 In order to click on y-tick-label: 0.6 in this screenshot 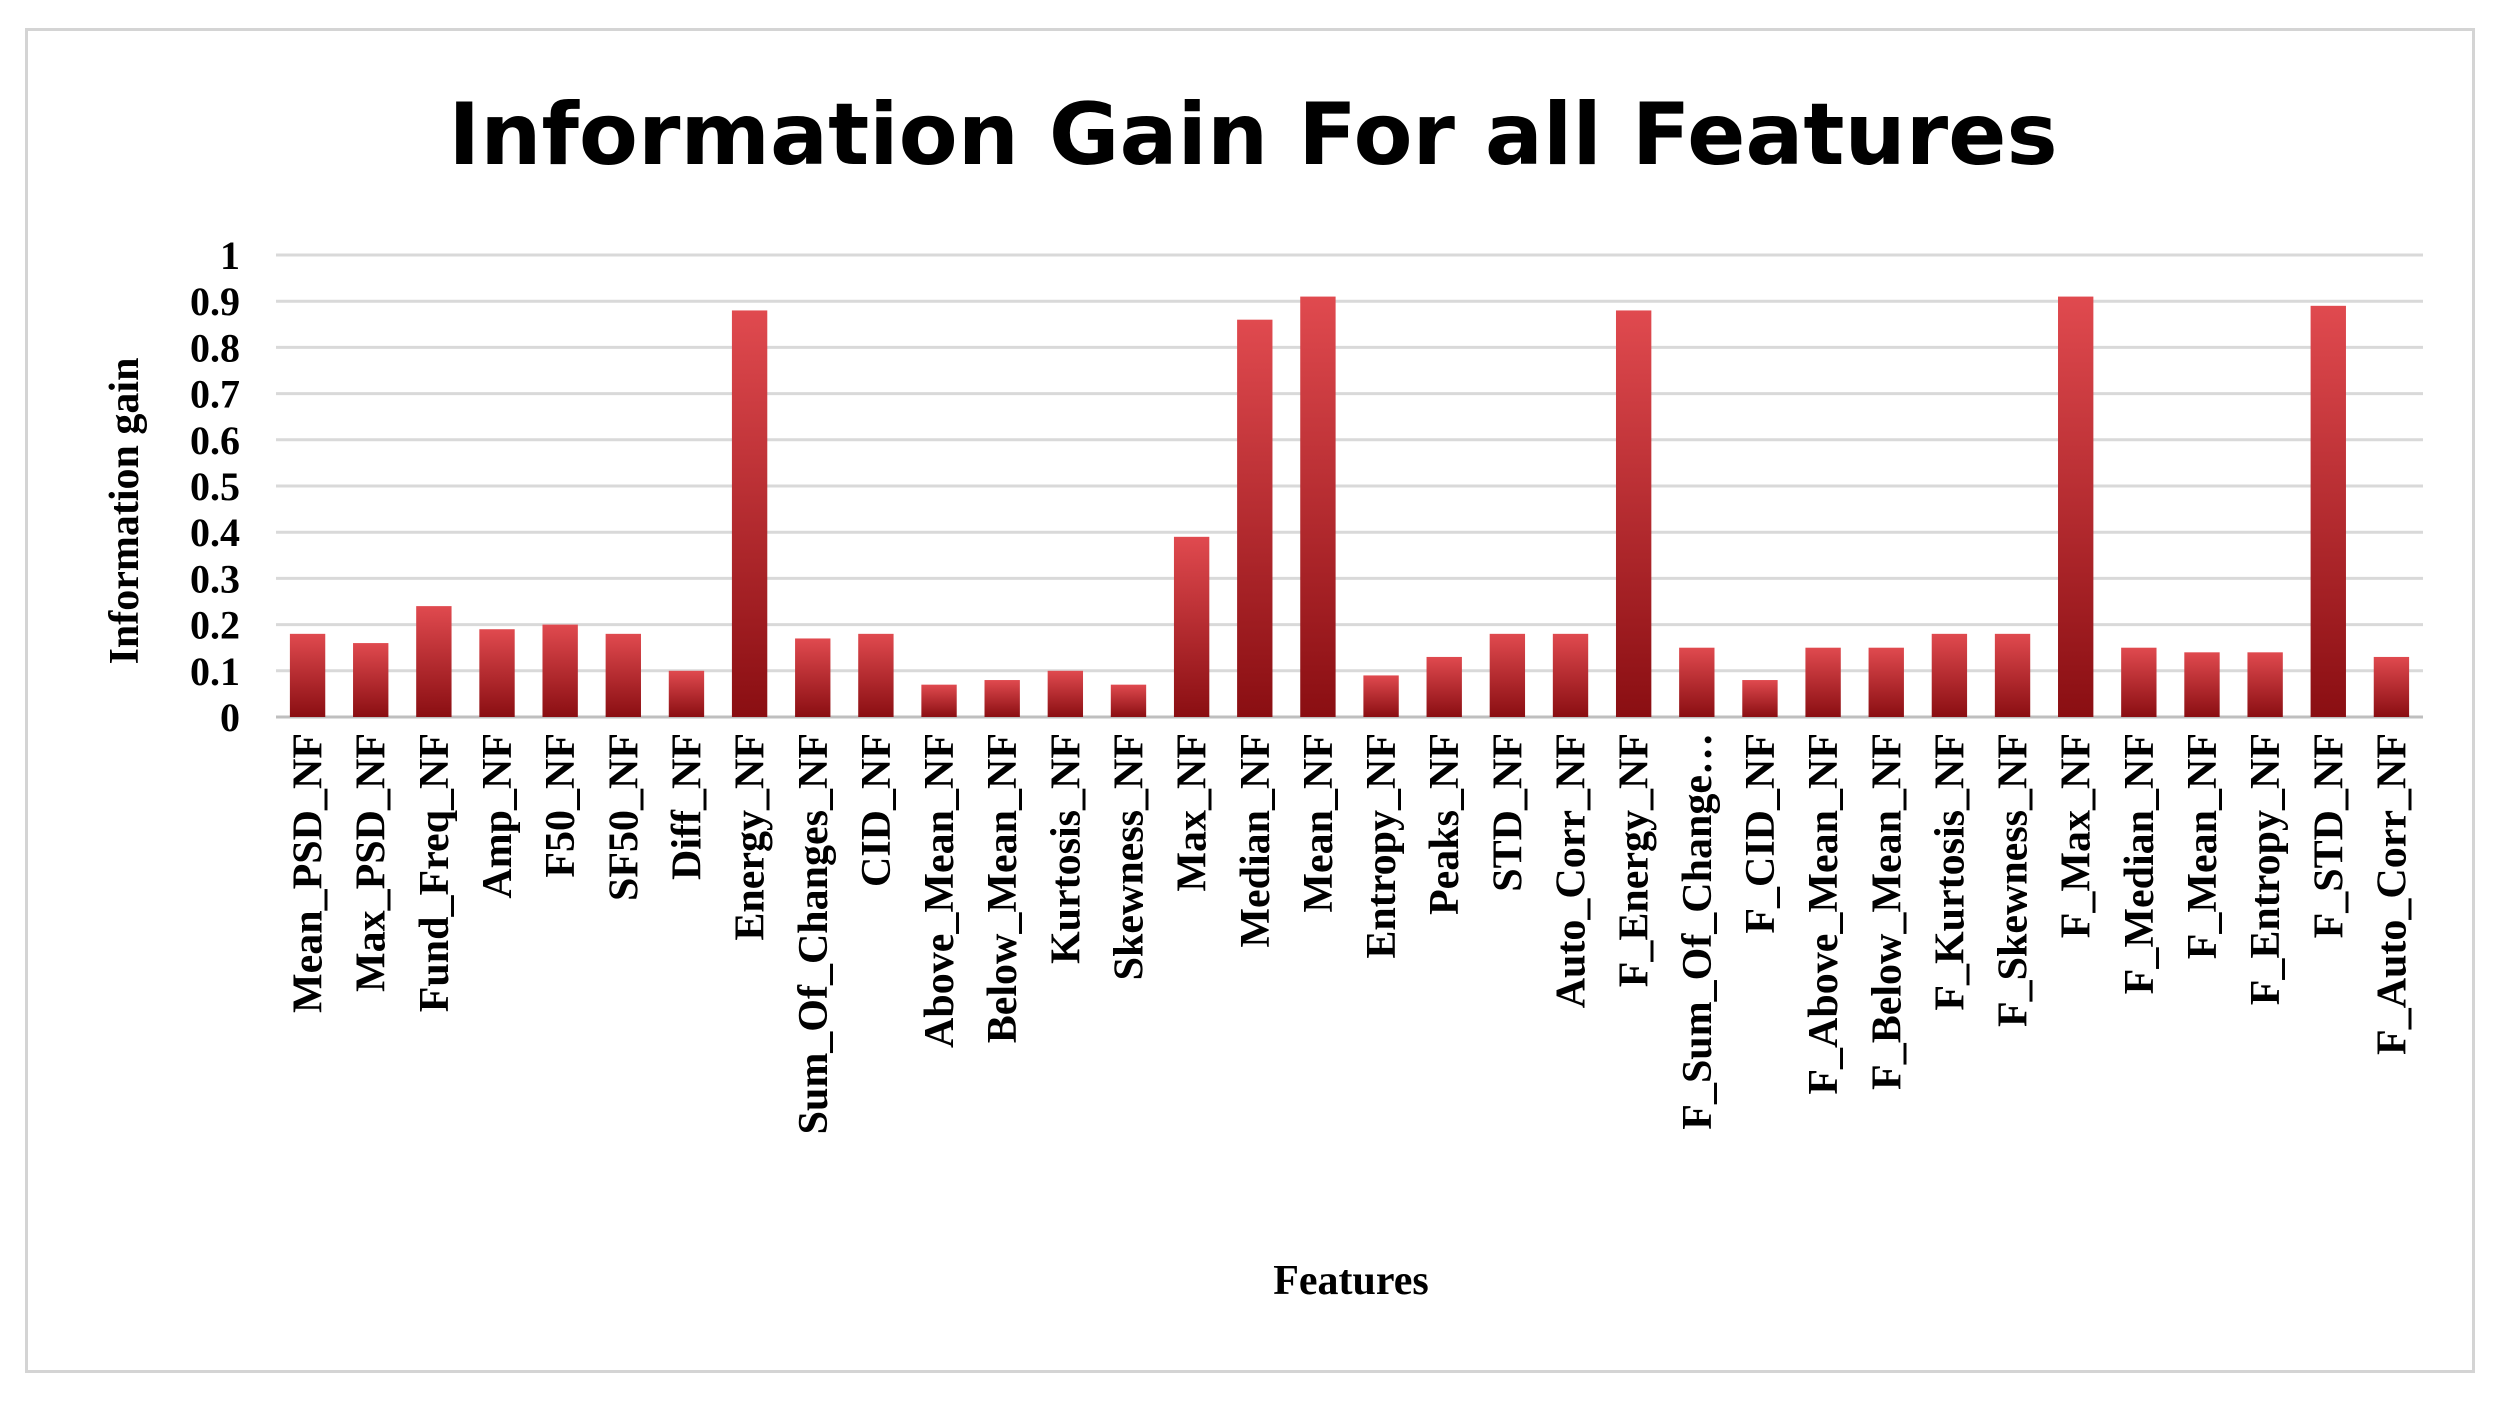, I will do `click(215, 440)`.